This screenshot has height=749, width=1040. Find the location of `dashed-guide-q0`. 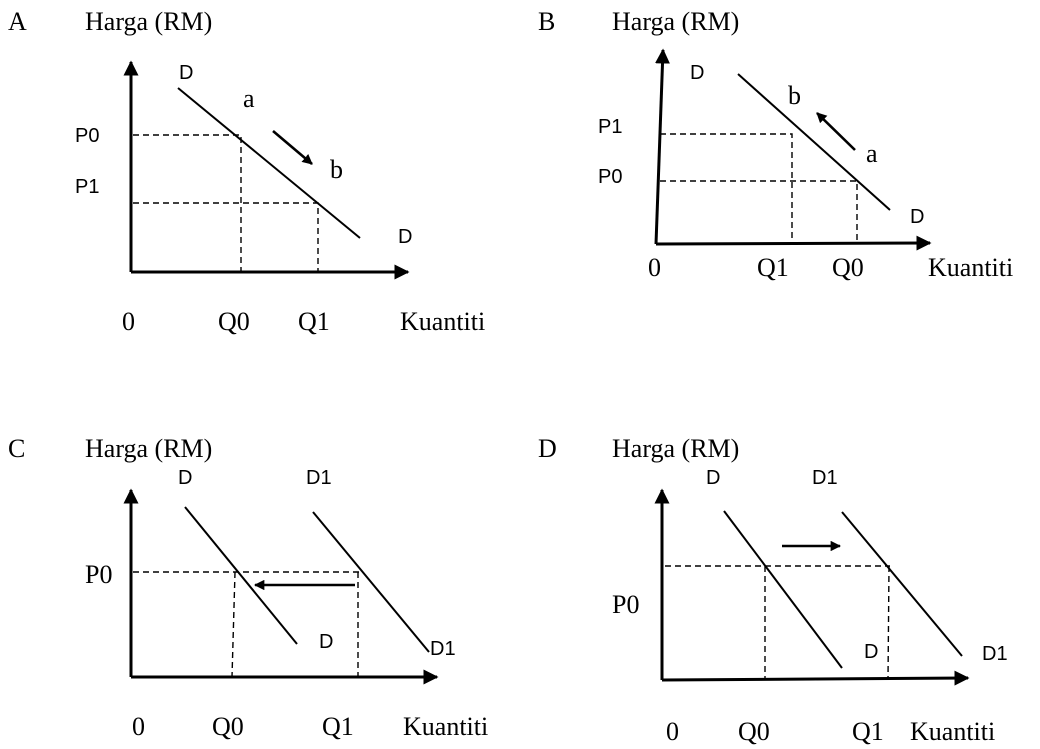

dashed-guide-q0 is located at coordinates (233, 624).